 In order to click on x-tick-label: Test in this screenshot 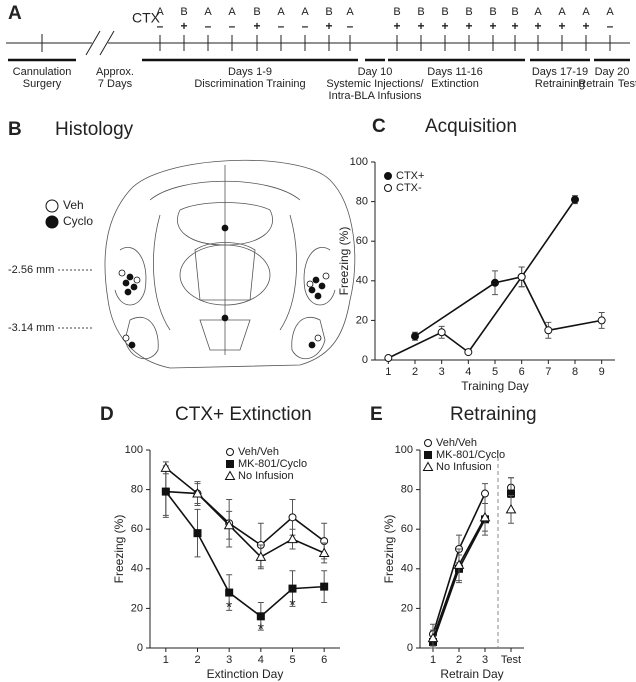, I will do `click(511, 660)`.